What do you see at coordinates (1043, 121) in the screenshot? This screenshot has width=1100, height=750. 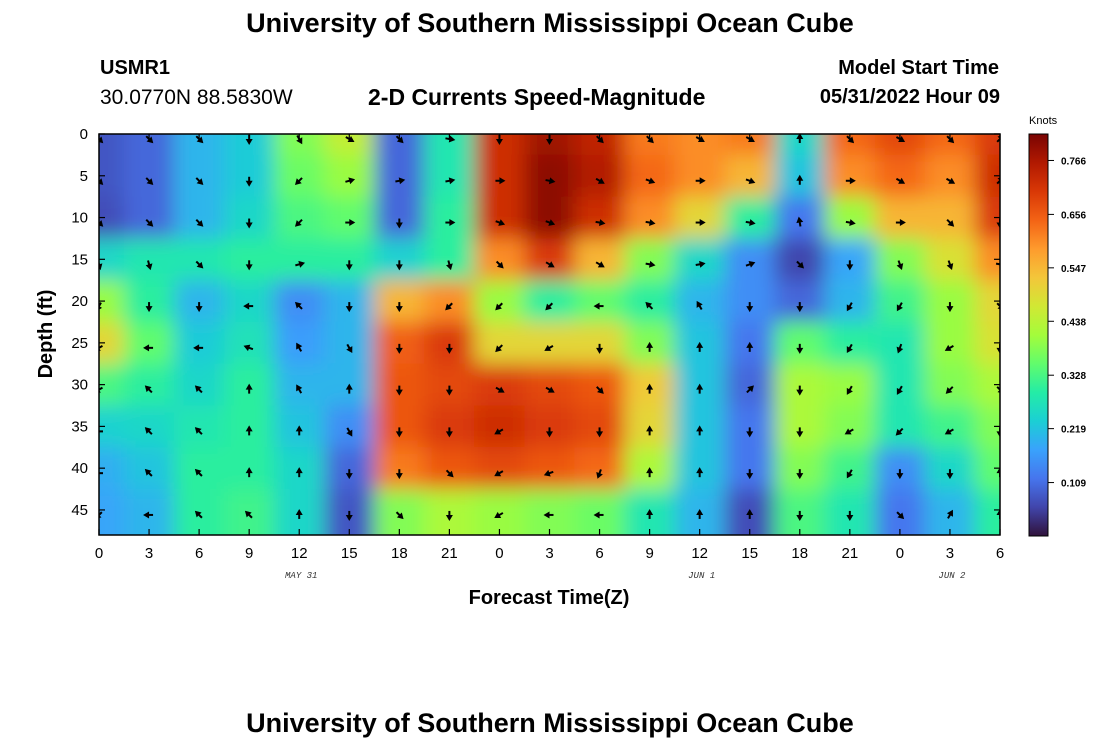 I see `colorbar-units: Knots` at bounding box center [1043, 121].